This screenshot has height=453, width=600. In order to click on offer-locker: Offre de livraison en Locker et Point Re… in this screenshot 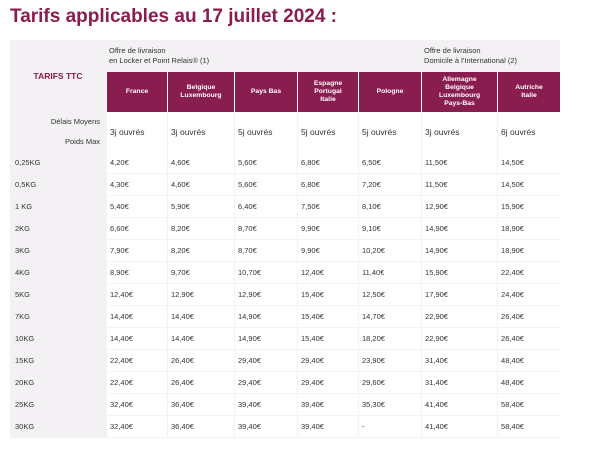, I will do `click(264, 56)`.